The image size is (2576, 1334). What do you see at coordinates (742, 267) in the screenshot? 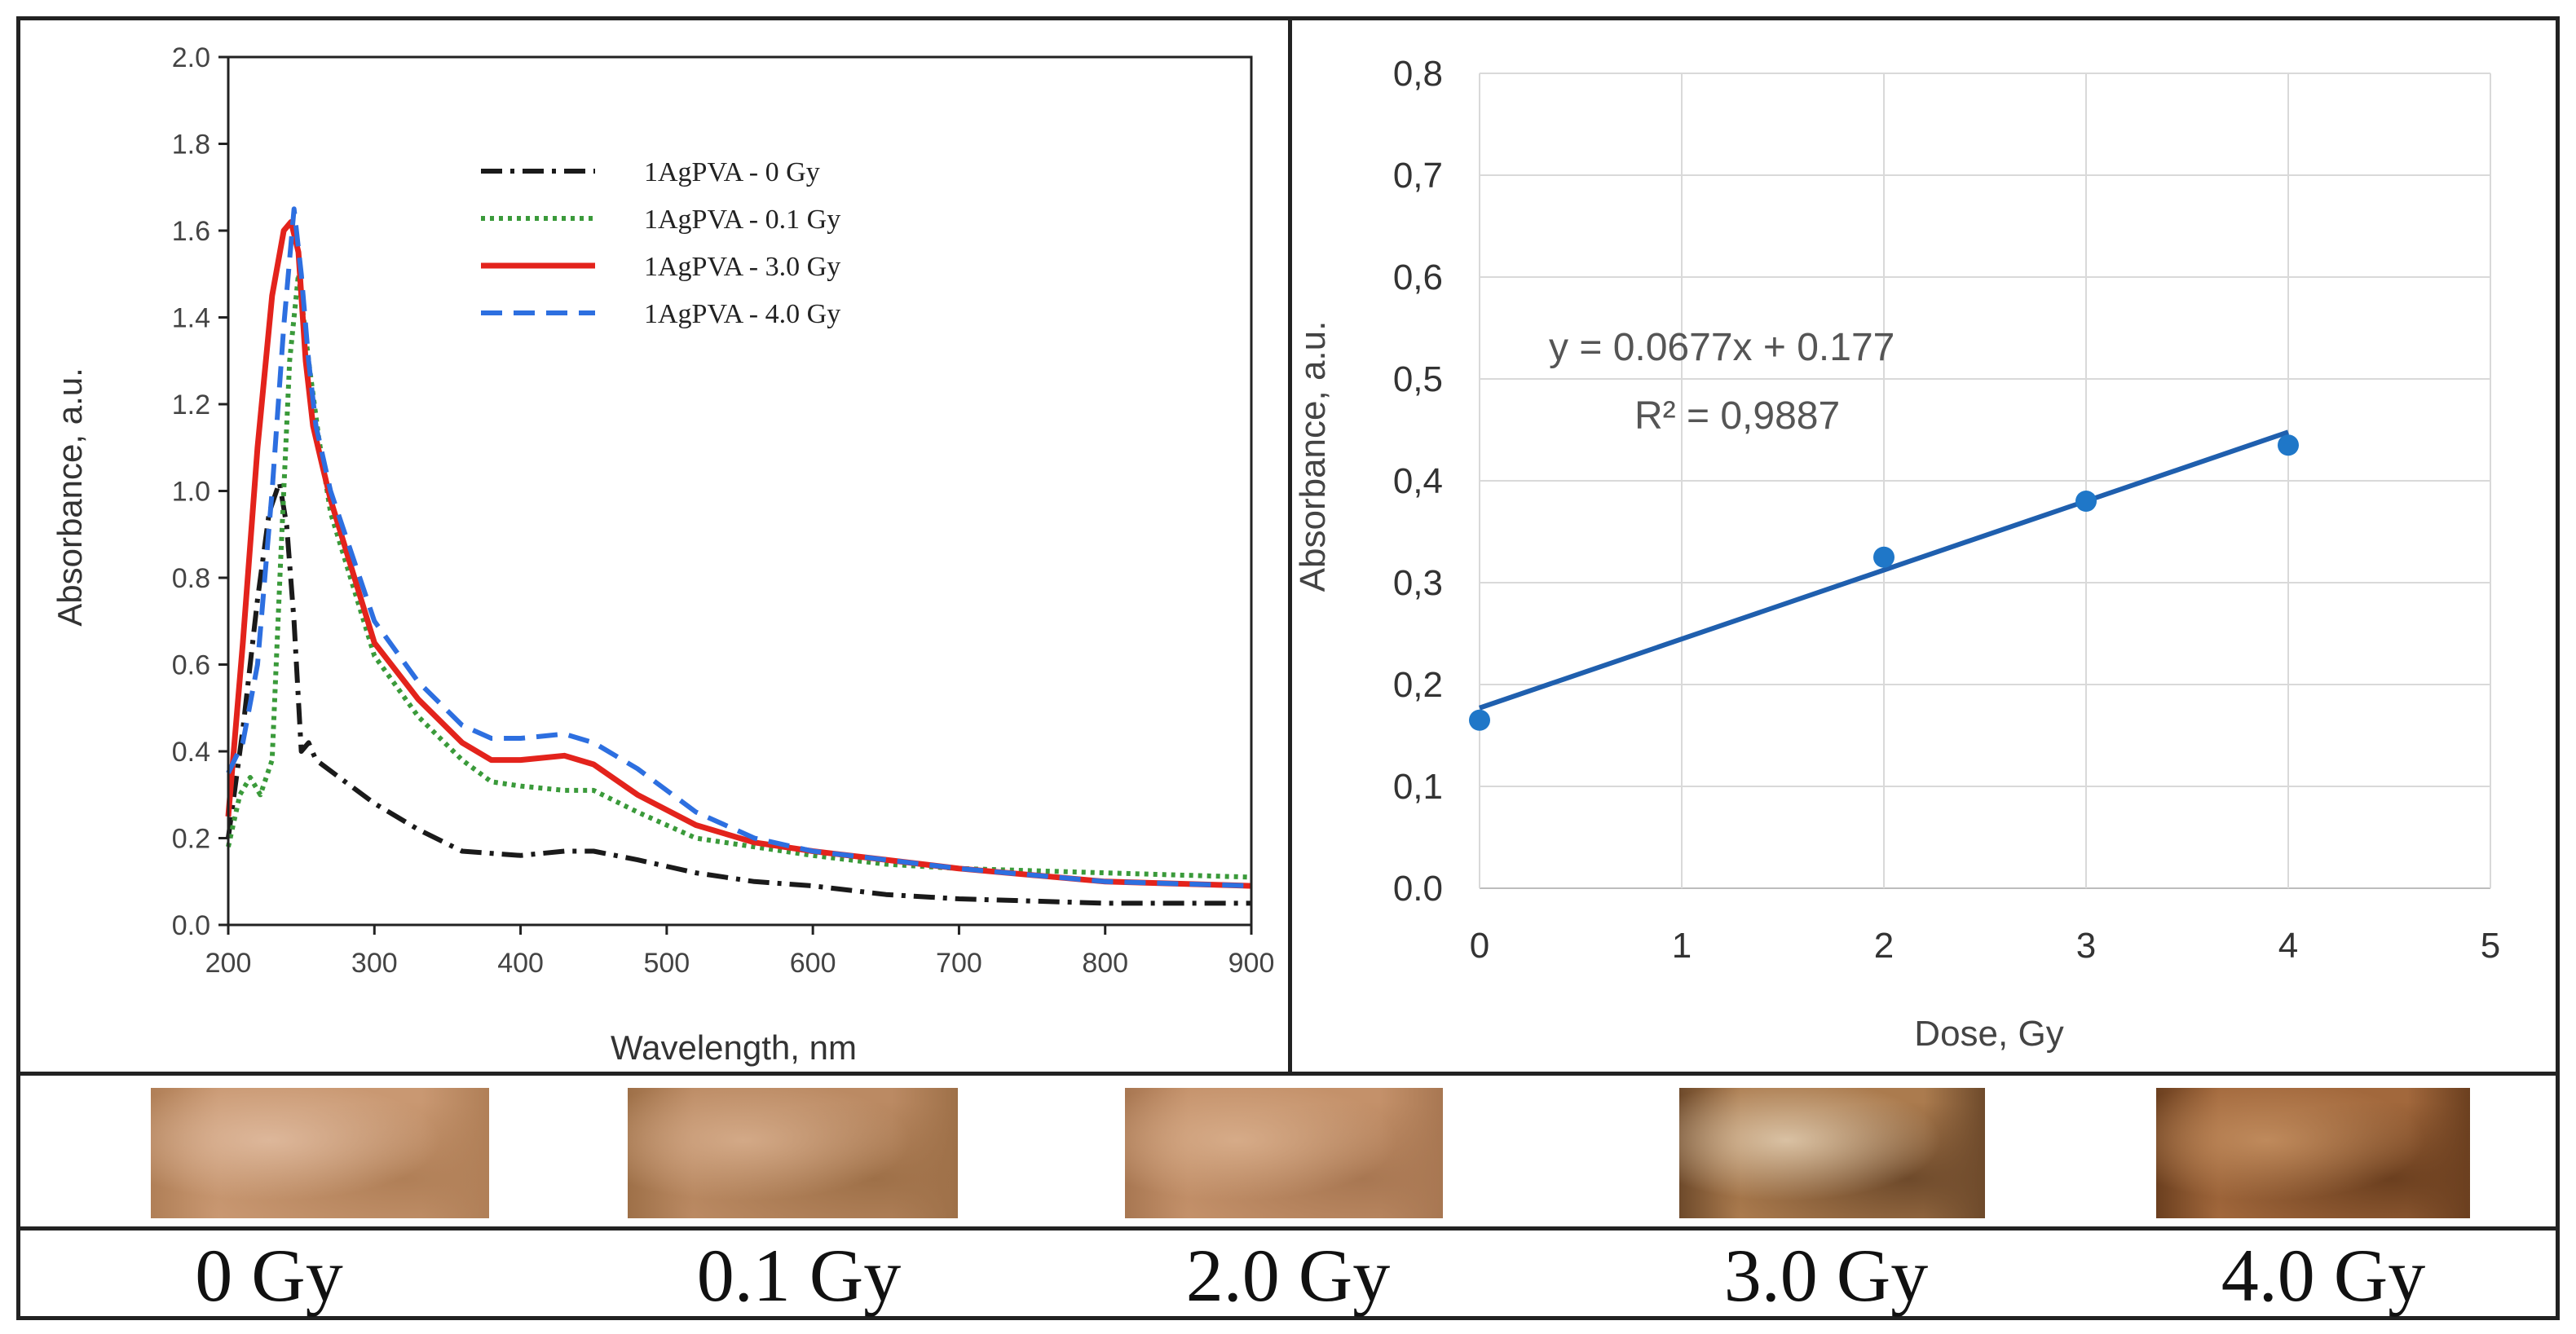
I see `legend-entry-2: 1AgPVA - 3.0 Gy` at bounding box center [742, 267].